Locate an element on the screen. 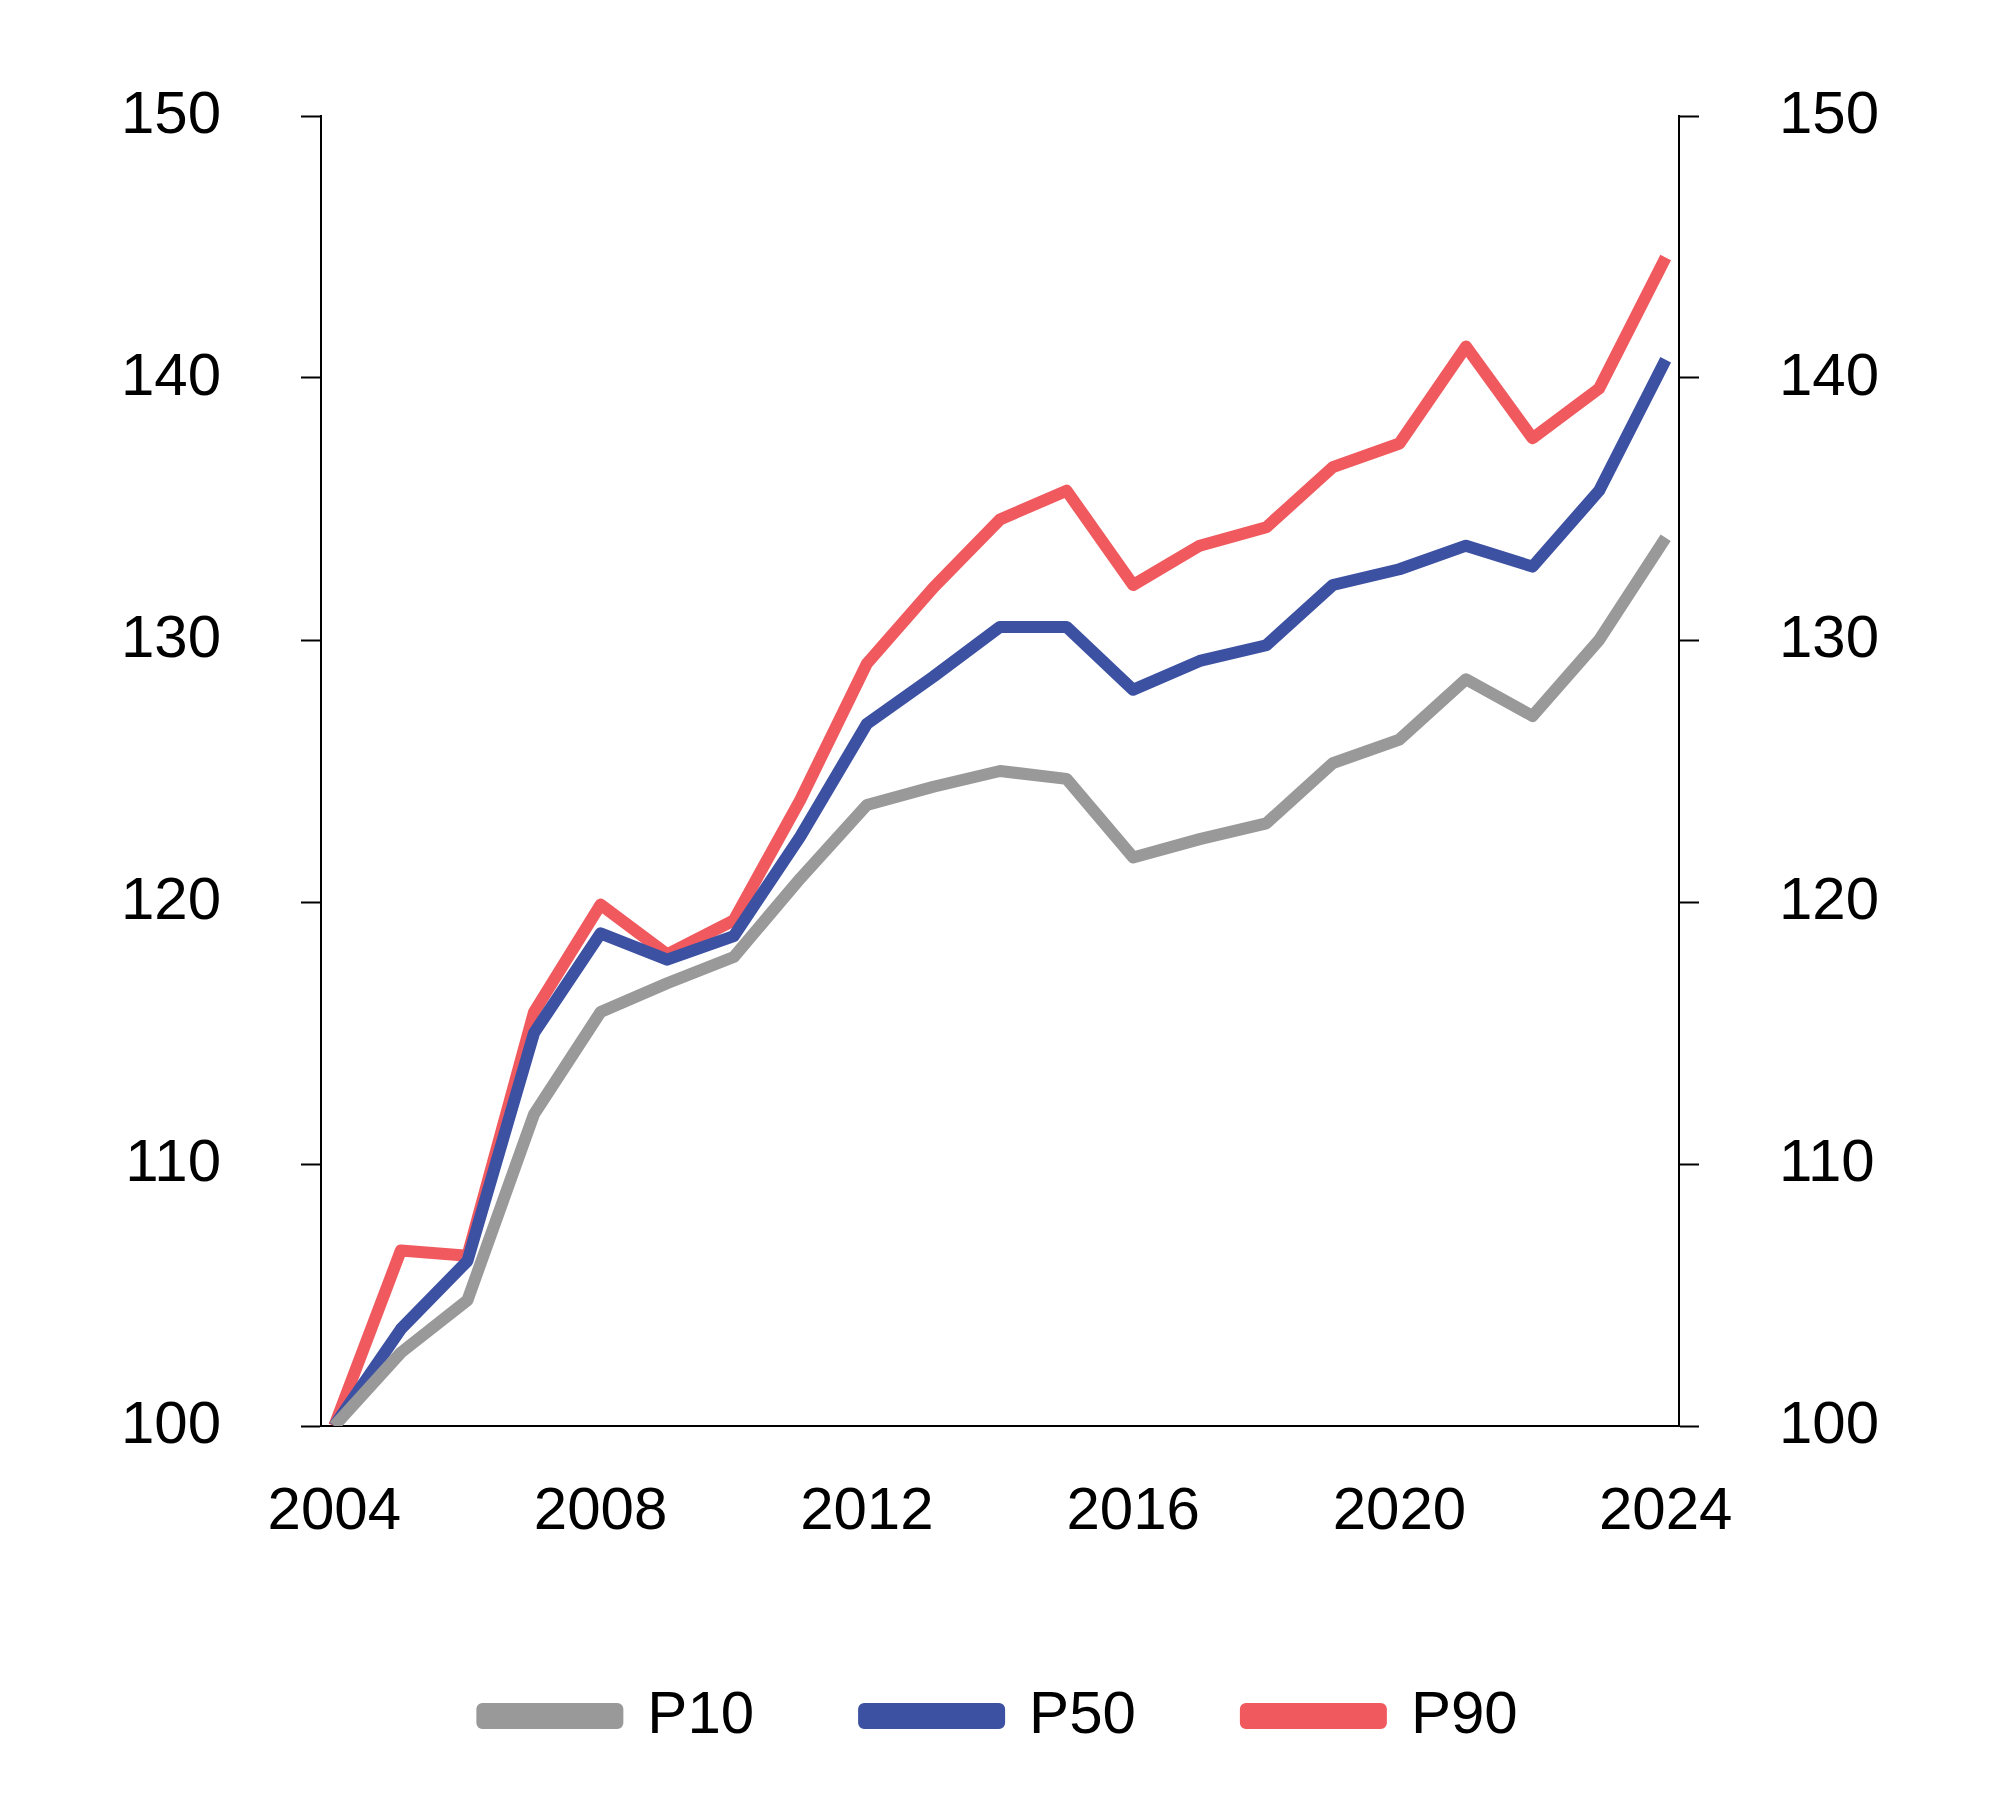  x-tick-label: 2024 is located at coordinates (1665, 1508).